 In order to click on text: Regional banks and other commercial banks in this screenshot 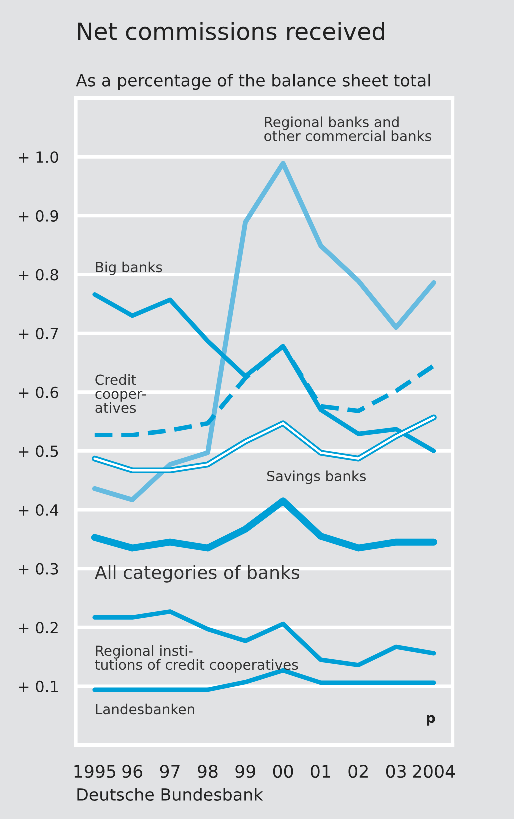, I will do `click(348, 129)`.